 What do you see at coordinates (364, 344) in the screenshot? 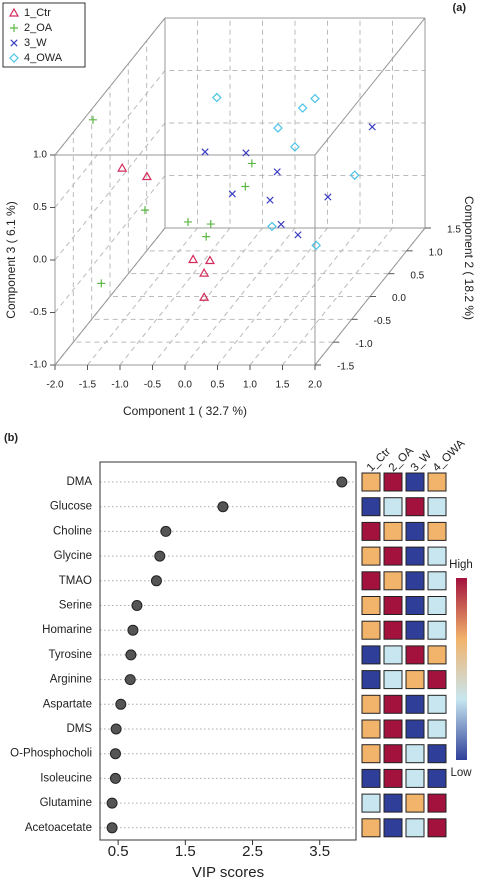
I see `y-tick-label: -1.0` at bounding box center [364, 344].